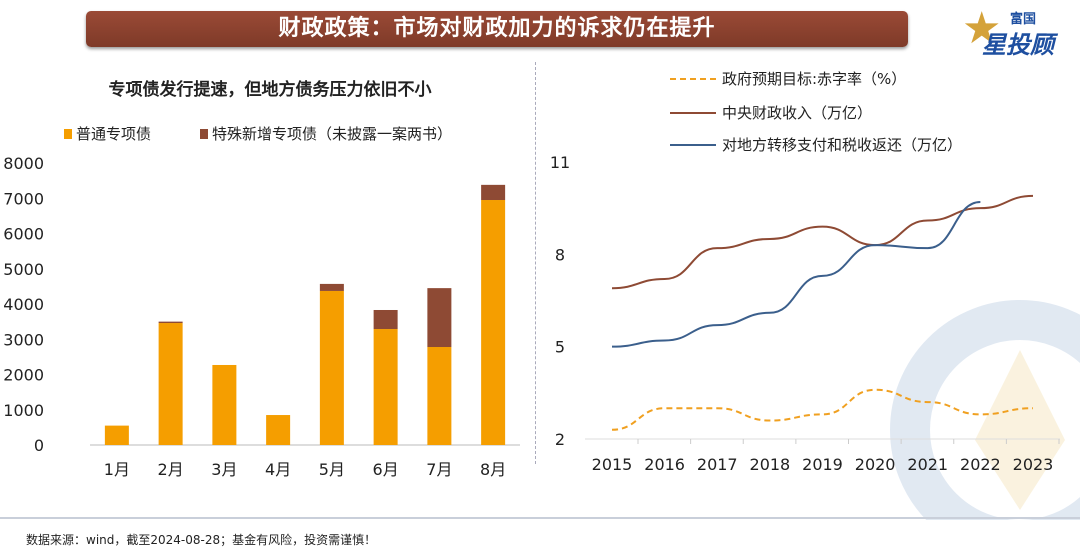  I want to click on x-tick-label: 4月, so click(278, 469).